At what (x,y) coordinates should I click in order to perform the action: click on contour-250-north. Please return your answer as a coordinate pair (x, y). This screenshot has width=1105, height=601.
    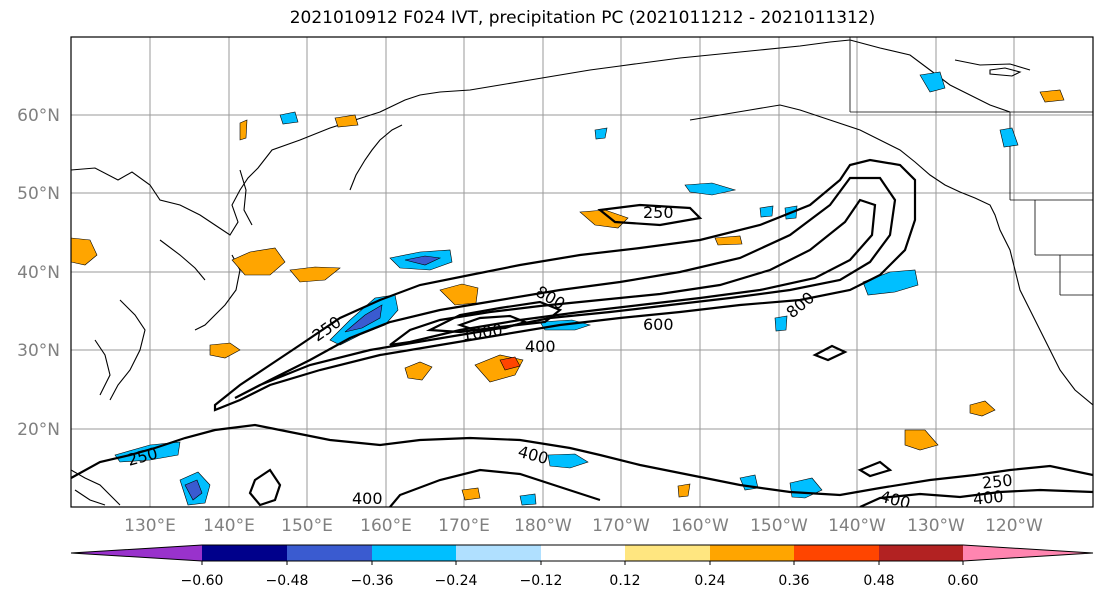
    Looking at the image, I should click on (650, 215).